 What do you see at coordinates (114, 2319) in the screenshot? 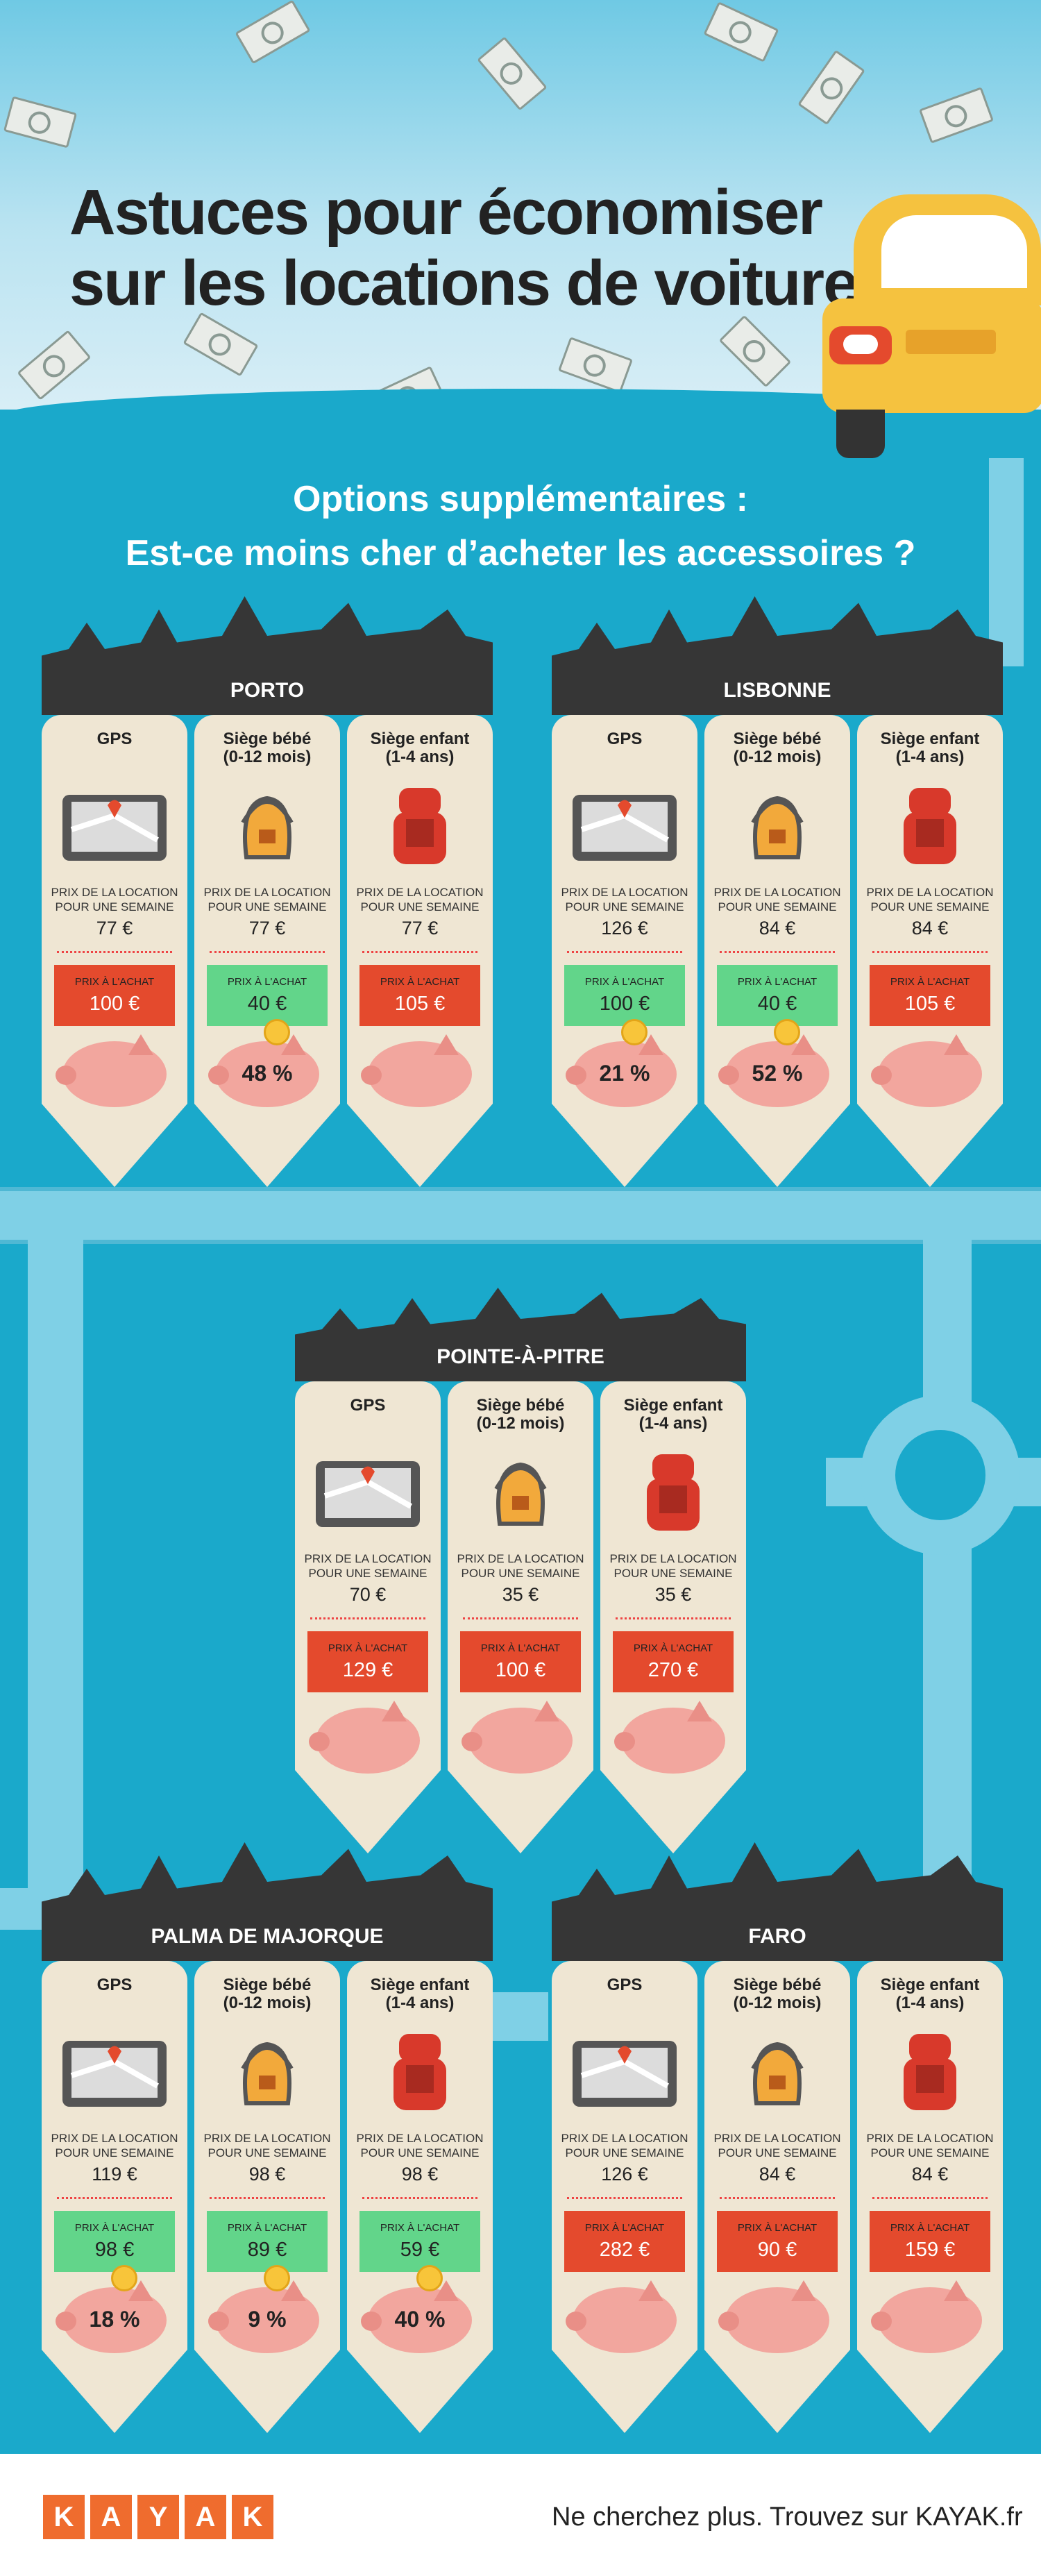
I see `saving-percent: 18 %` at bounding box center [114, 2319].